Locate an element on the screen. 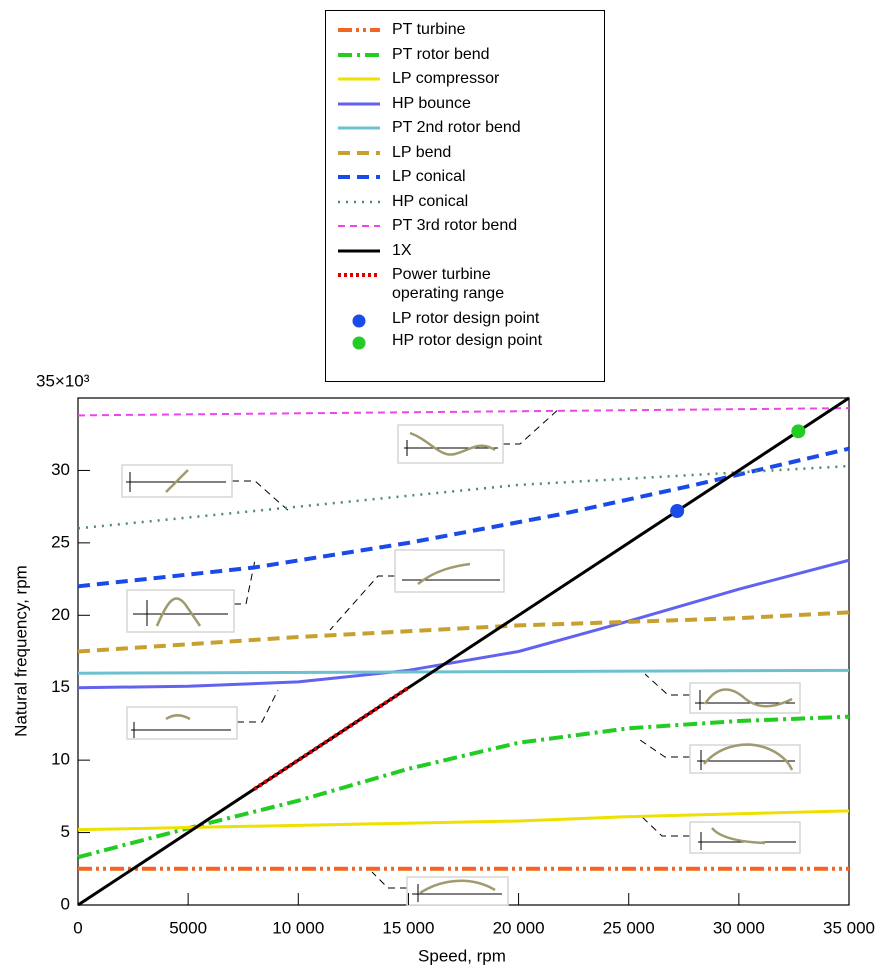 The width and height of the screenshot is (890, 971). legend-item: LP compressor is located at coordinates (465, 81).